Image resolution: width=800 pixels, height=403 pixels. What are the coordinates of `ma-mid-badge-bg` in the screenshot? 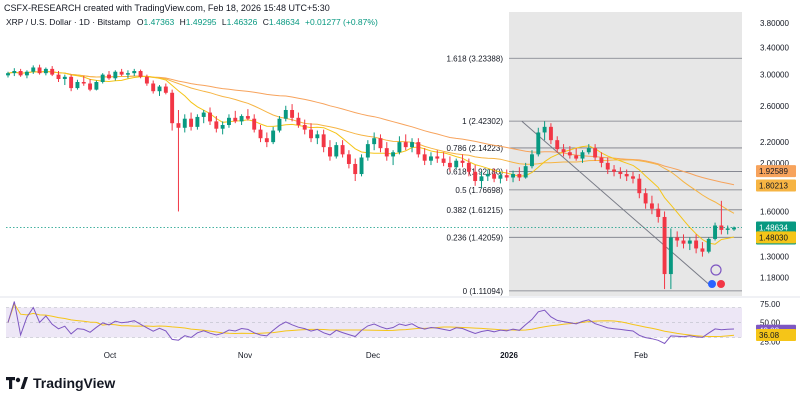 It's located at (776, 185).